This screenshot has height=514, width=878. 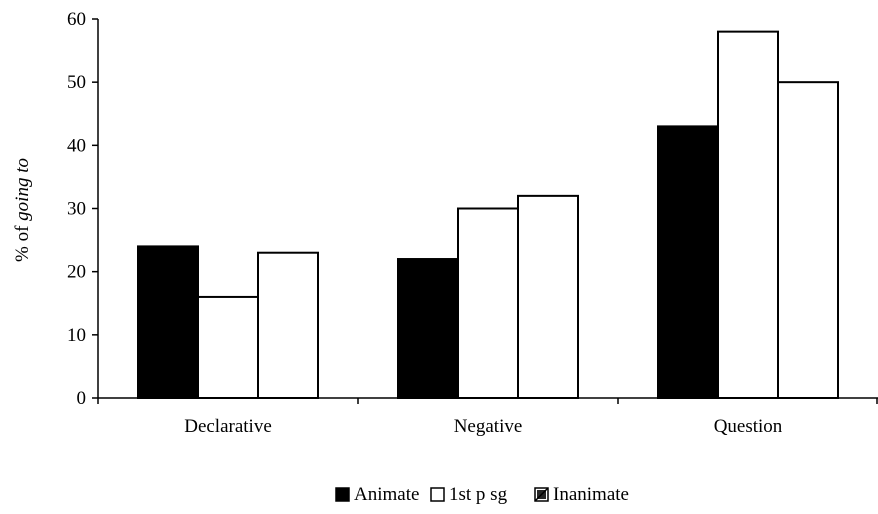 What do you see at coordinates (488, 426) in the screenshot?
I see `x-tick-label-negative: Negative` at bounding box center [488, 426].